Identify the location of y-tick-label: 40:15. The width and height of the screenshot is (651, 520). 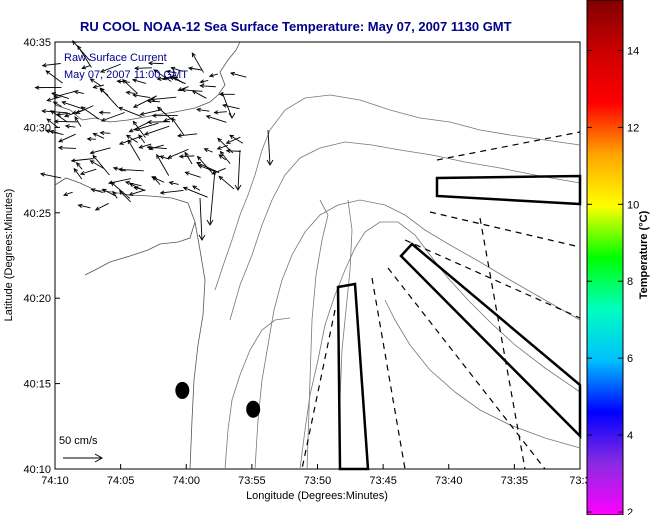
(37, 385).